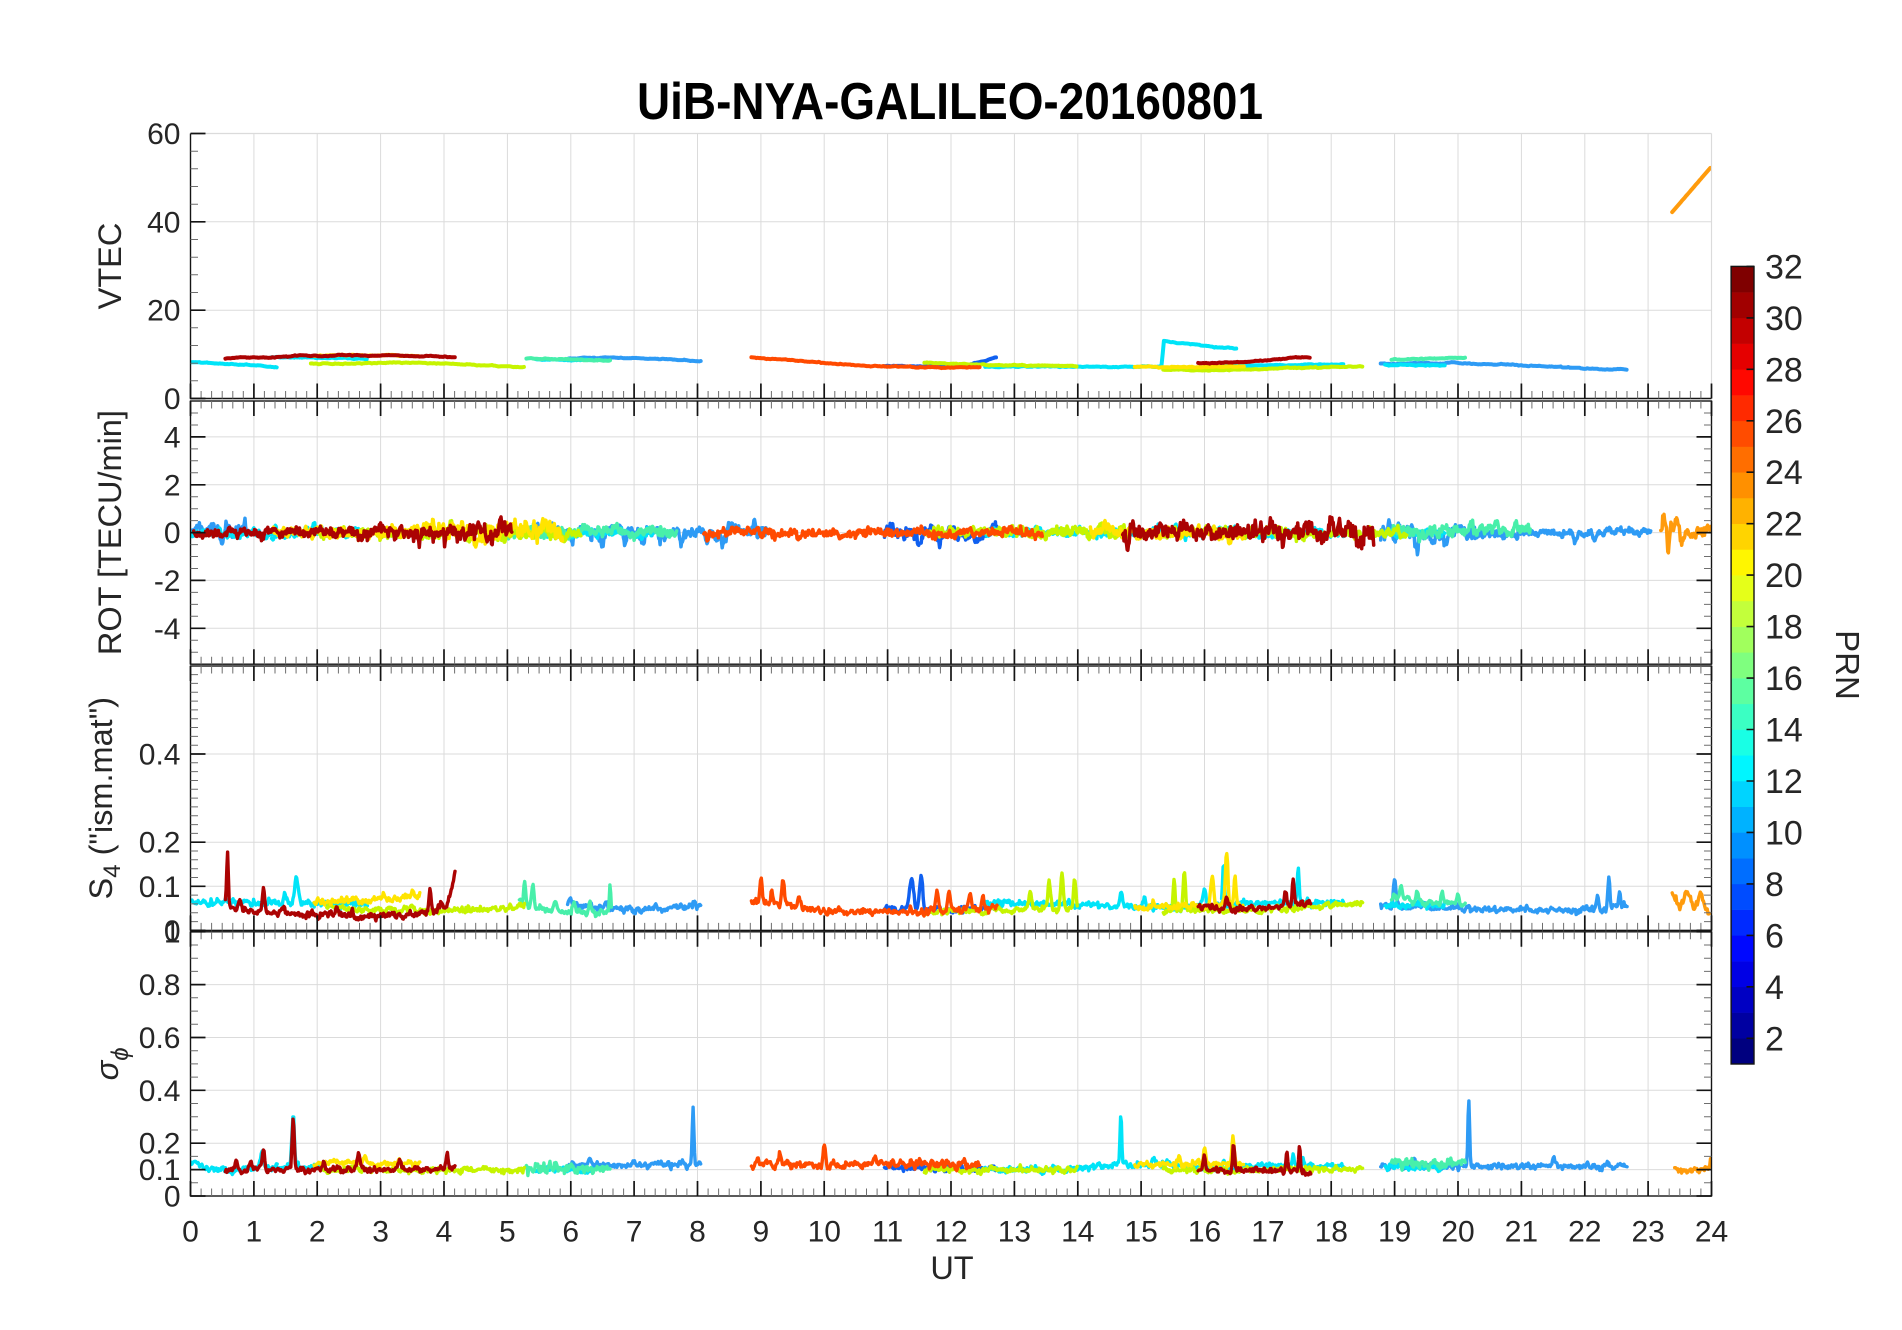 The image size is (1902, 1330). What do you see at coordinates (634, 1232) in the screenshot?
I see `svg-text: 7` at bounding box center [634, 1232].